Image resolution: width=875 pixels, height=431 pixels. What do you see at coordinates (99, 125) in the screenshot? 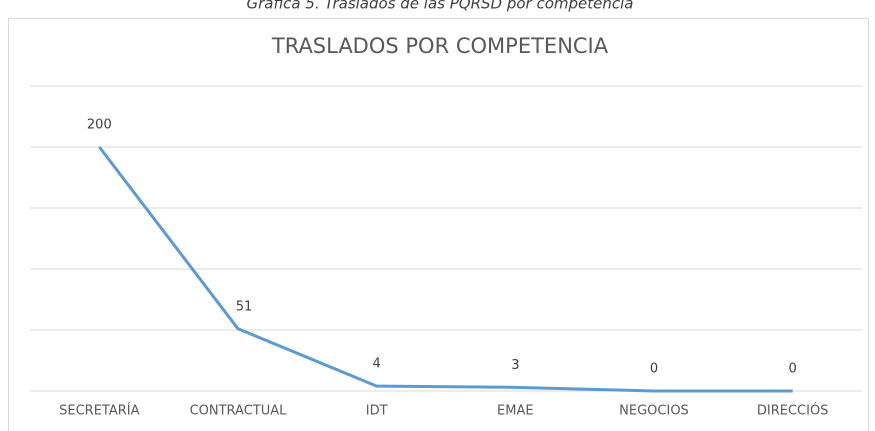
I see `data-label: 200` at bounding box center [99, 125].